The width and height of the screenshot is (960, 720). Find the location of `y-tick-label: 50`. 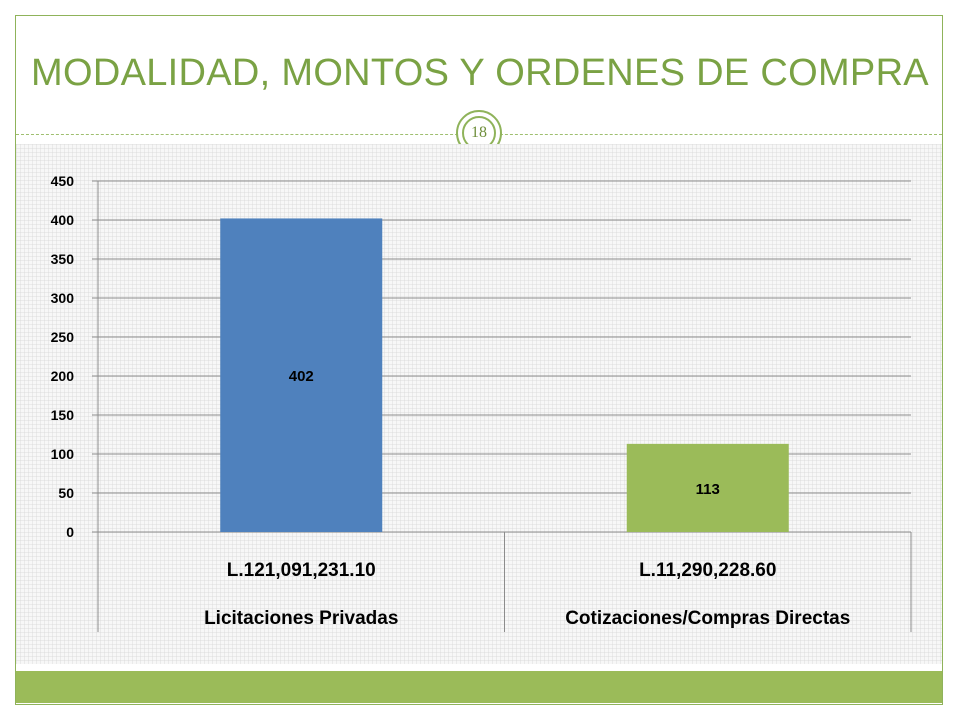

y-tick-label: 50 is located at coordinates (66, 493).